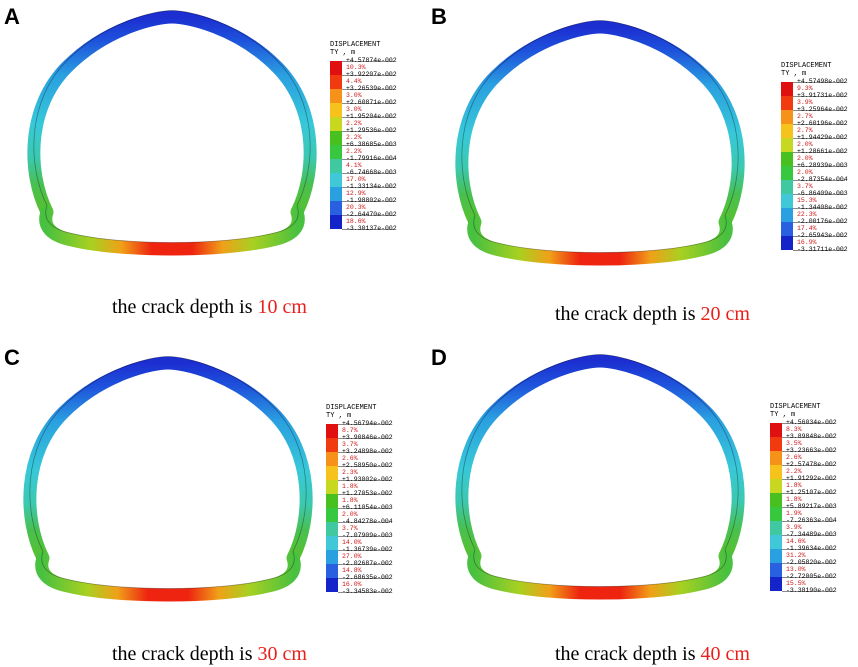 Image resolution: width=858 pixels, height=667 pixels. What do you see at coordinates (209, 307) in the screenshot?
I see `panel-caption: the crack depth is 10 cm` at bounding box center [209, 307].